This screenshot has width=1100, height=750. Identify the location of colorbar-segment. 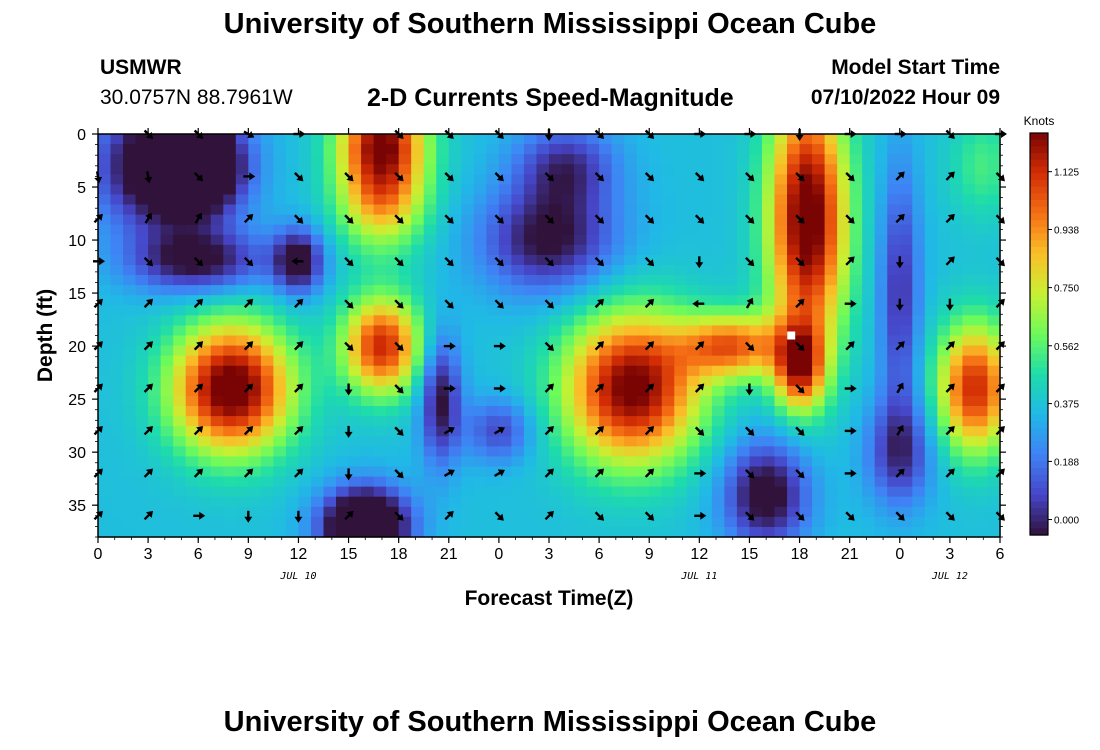
(1039, 210).